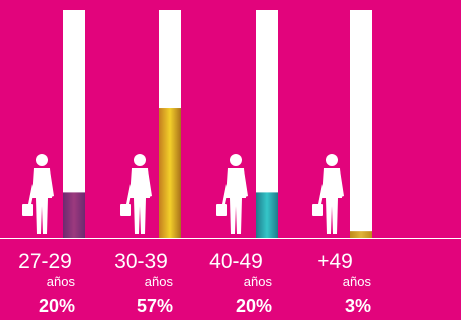  I want to click on category-label: 30-39, so click(141, 261).